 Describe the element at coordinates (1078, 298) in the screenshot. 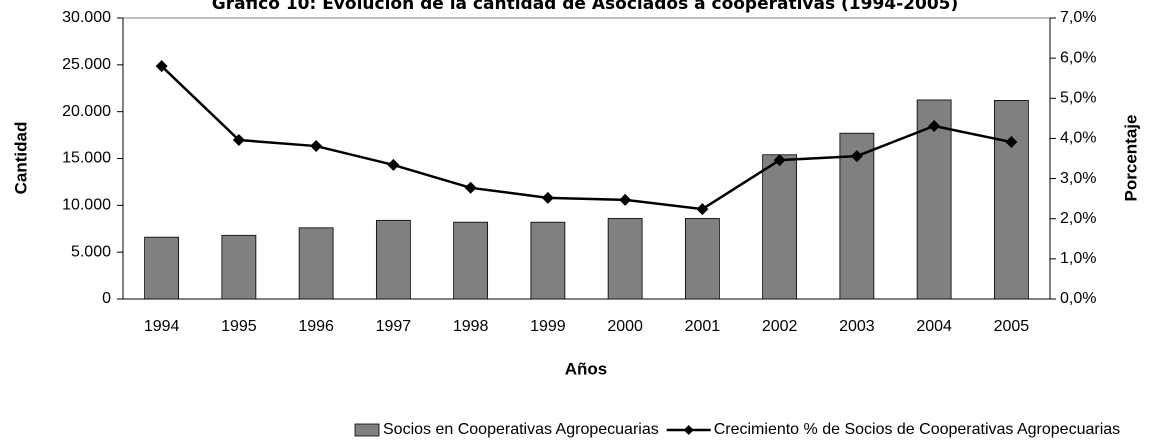

I see `y2-tick-label: 0,0%` at that location.